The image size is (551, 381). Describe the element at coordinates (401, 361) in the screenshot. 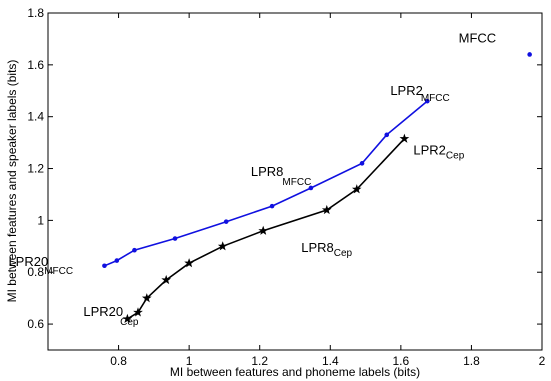

I see `x-tick-label: 1.6` at that location.